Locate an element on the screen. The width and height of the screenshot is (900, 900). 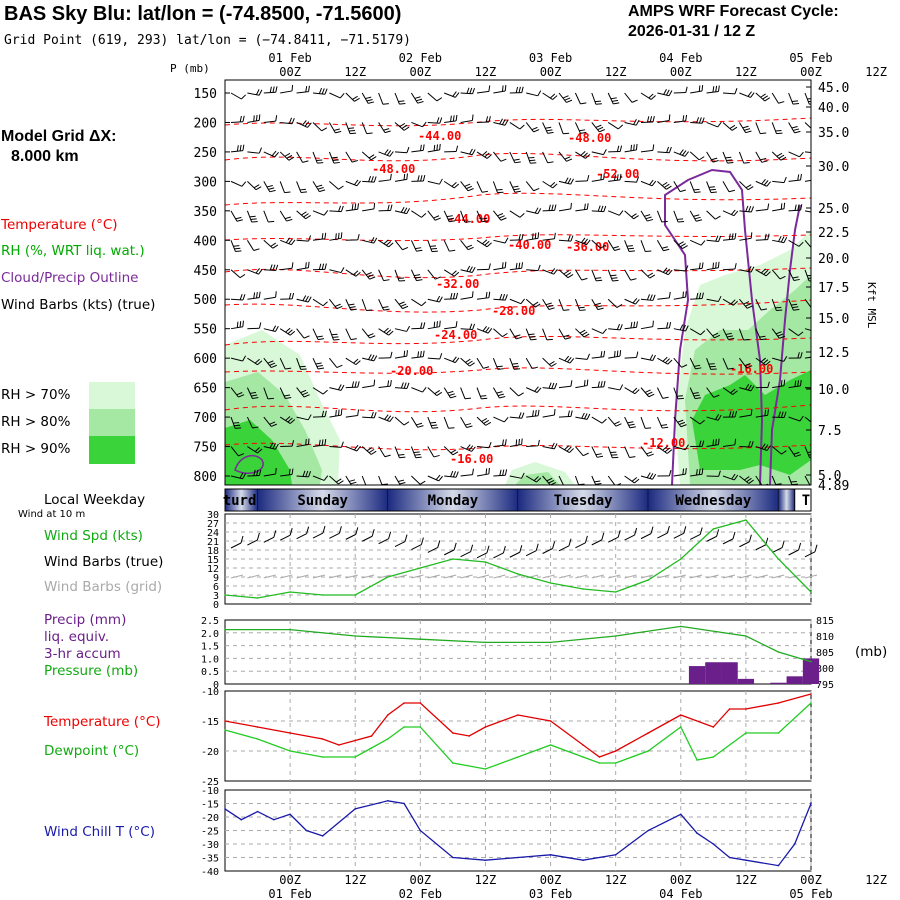
hour-label-bottom: 12Z is located at coordinates (876, 880).